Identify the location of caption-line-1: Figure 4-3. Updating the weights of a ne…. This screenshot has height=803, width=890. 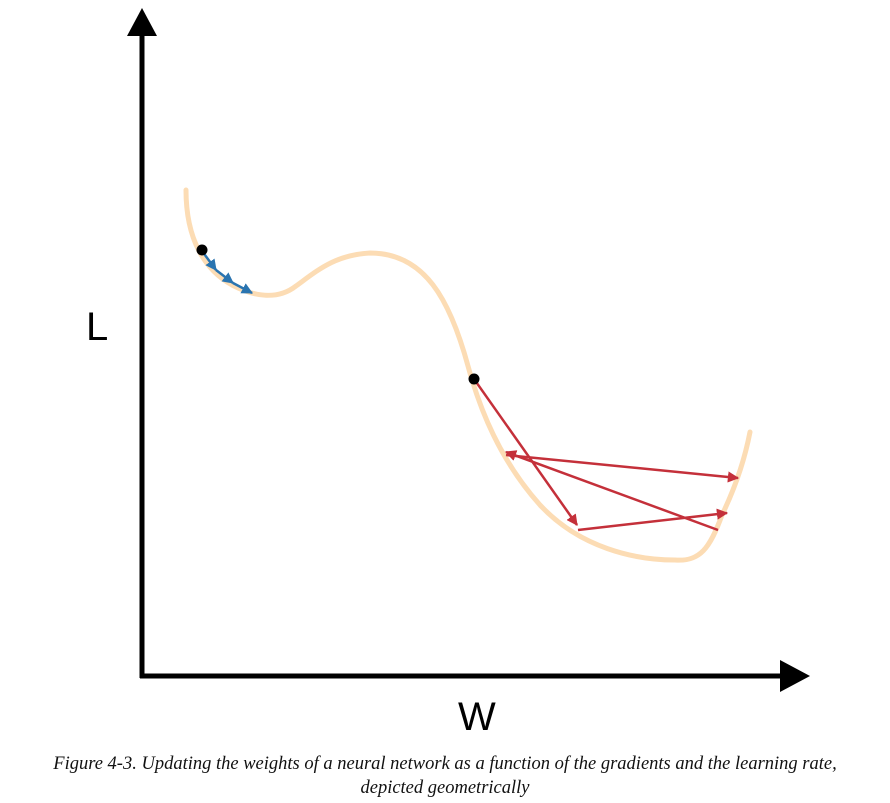
(445, 764).